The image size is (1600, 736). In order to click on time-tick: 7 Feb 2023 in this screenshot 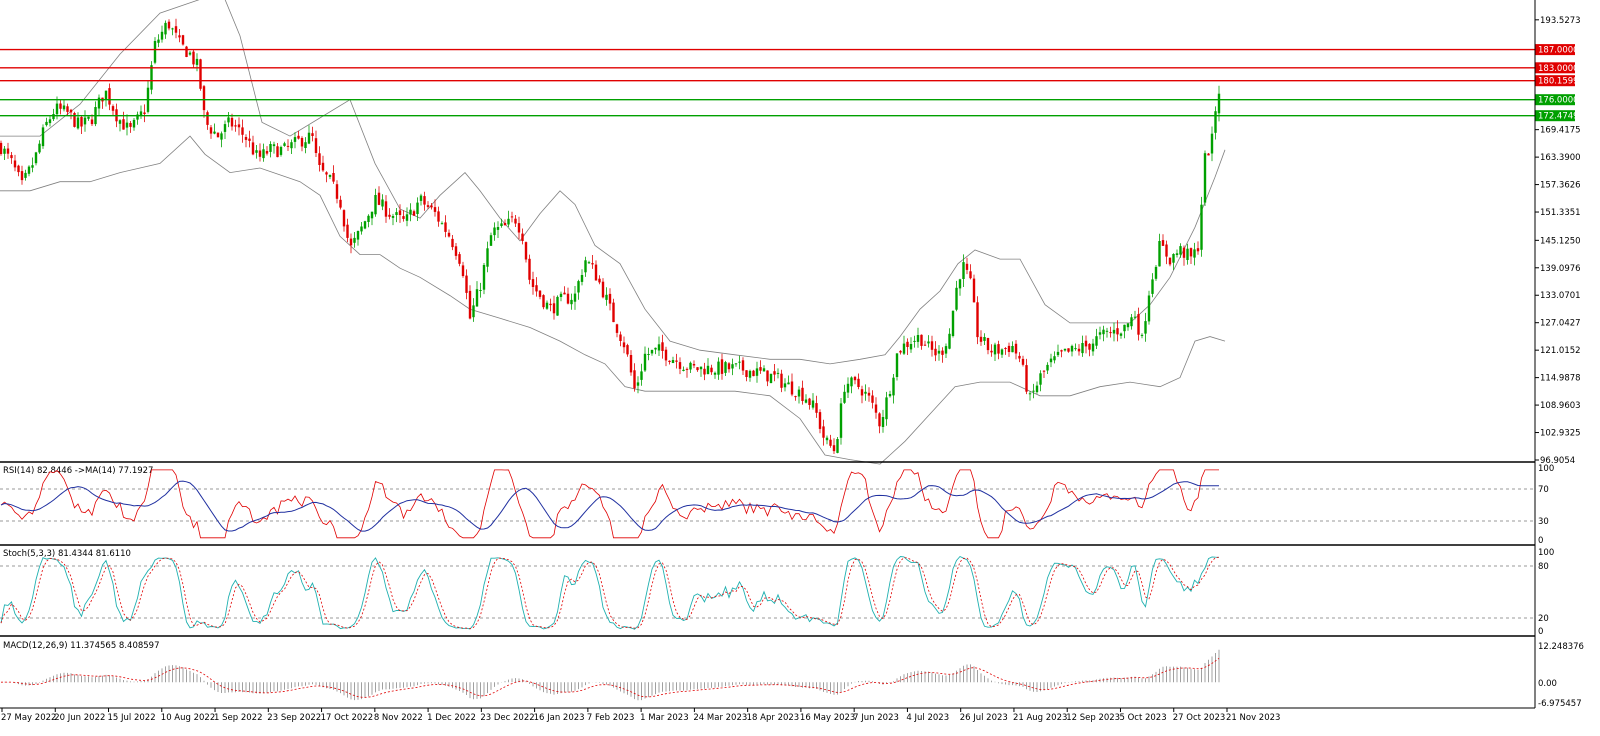, I will do `click(611, 718)`.